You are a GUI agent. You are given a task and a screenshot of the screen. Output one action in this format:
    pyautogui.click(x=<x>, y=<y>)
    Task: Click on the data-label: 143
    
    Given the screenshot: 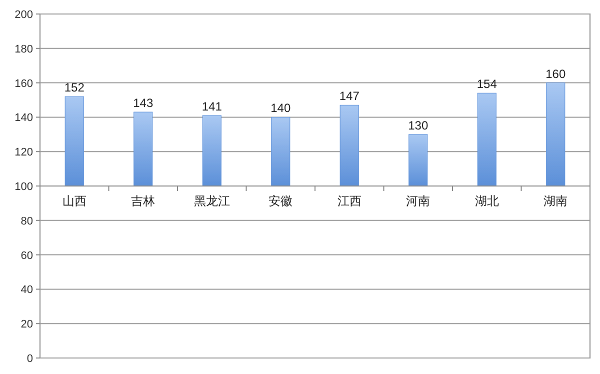 What is the action you would take?
    pyautogui.click(x=143, y=103)
    